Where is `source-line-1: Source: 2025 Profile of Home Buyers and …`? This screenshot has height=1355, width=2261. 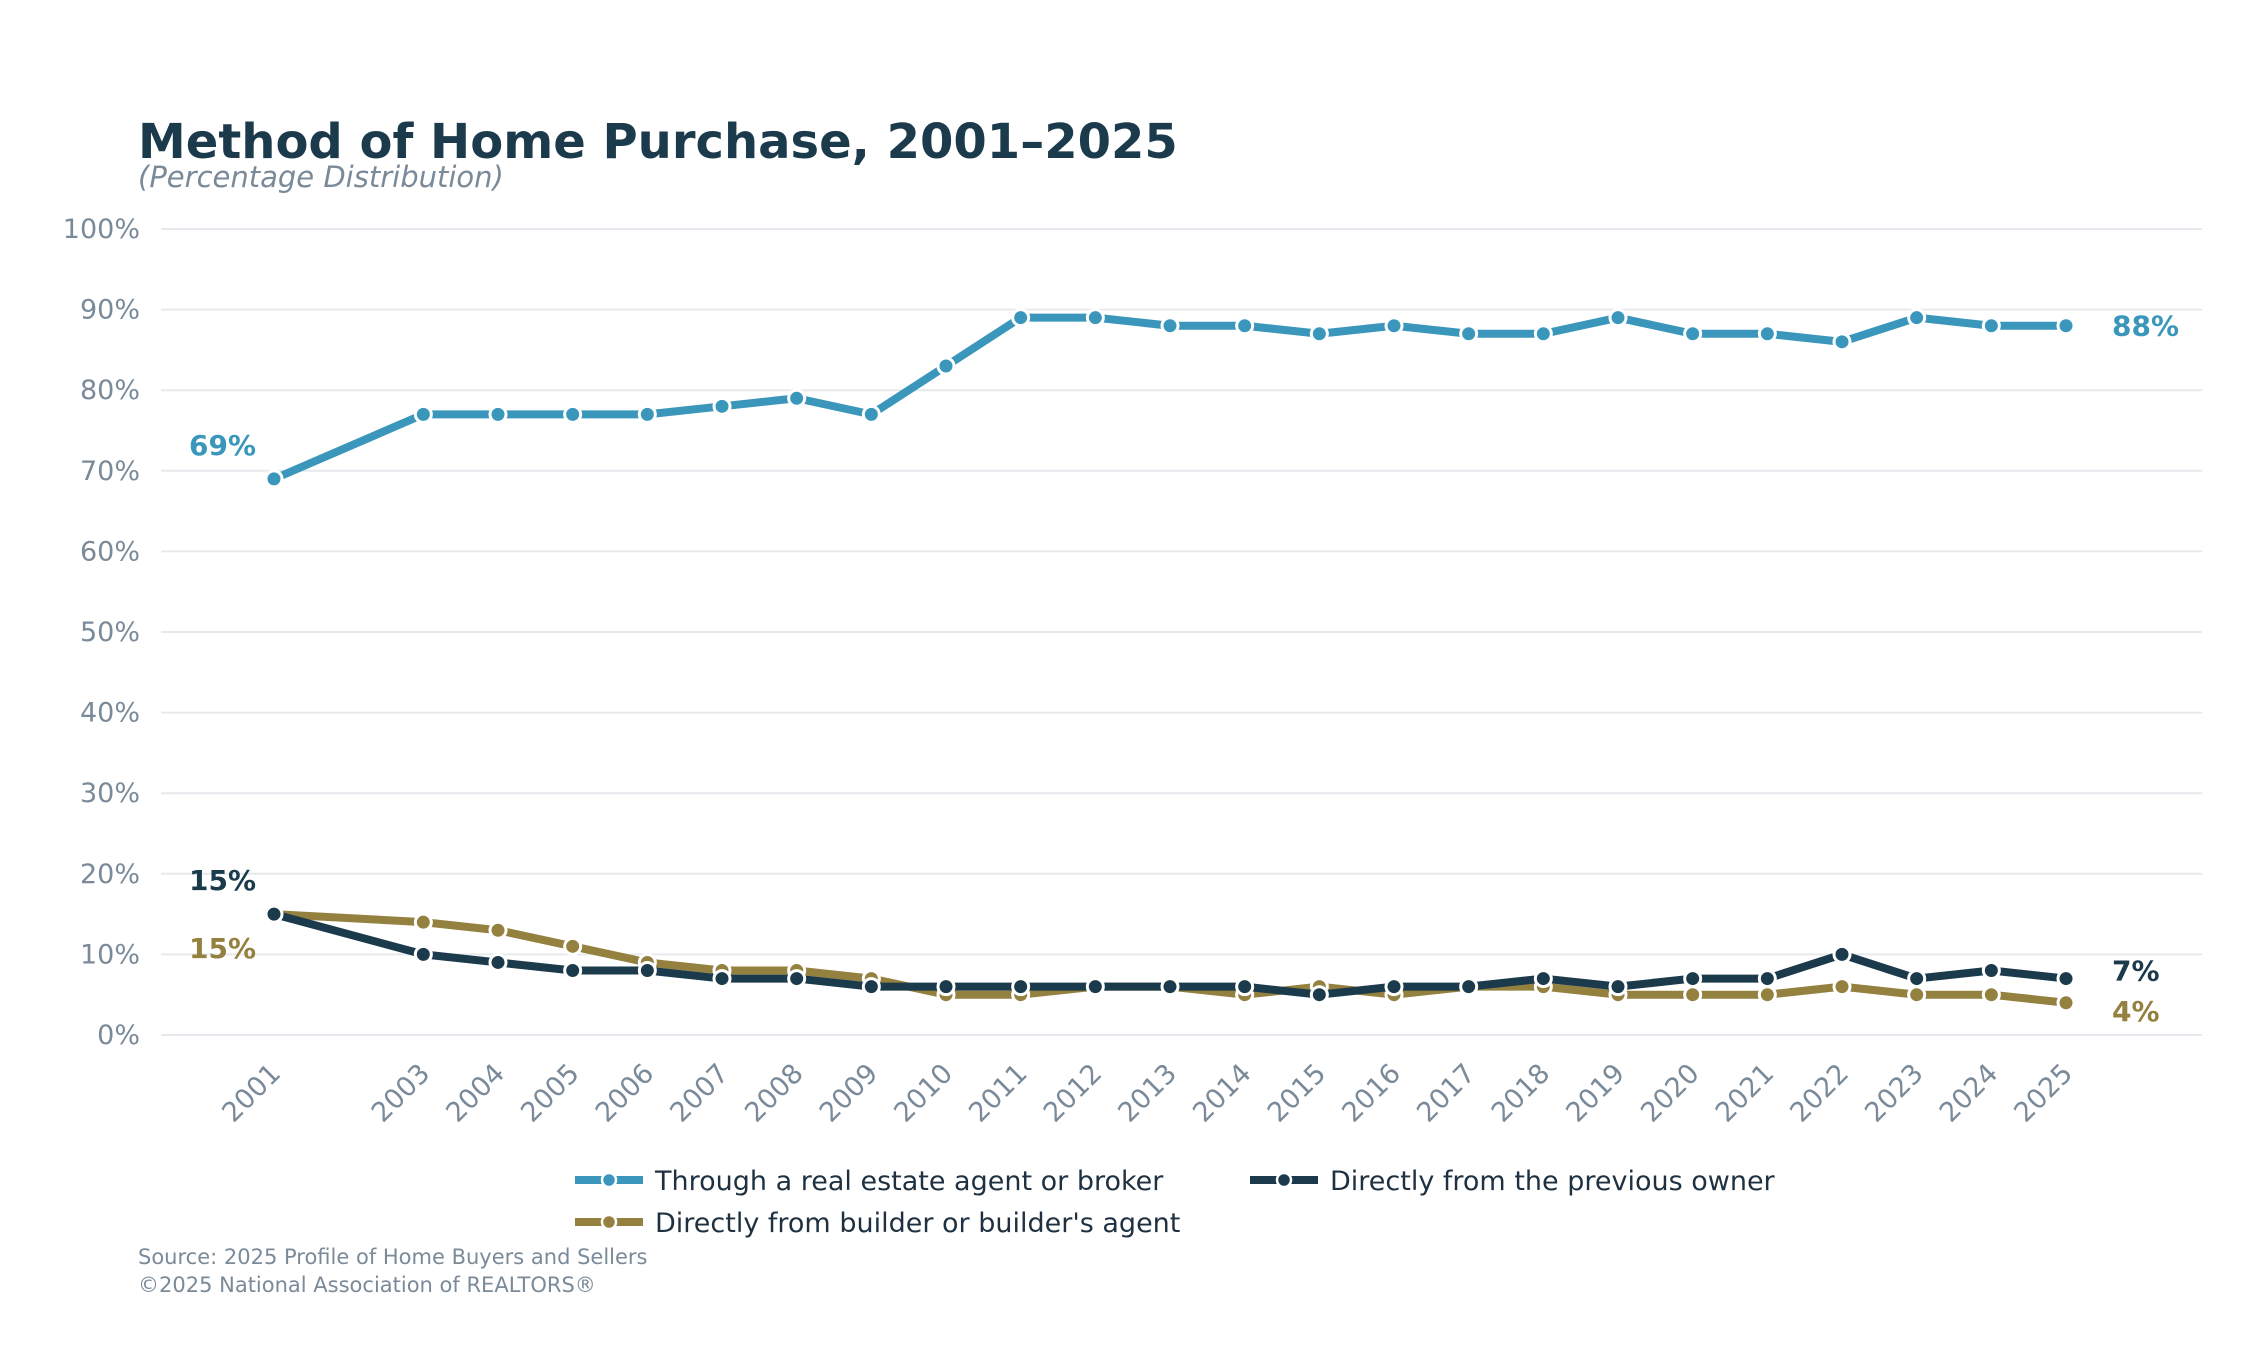
source-line-1: Source: 2025 Profile of Home Buyers and … is located at coordinates (393, 1257).